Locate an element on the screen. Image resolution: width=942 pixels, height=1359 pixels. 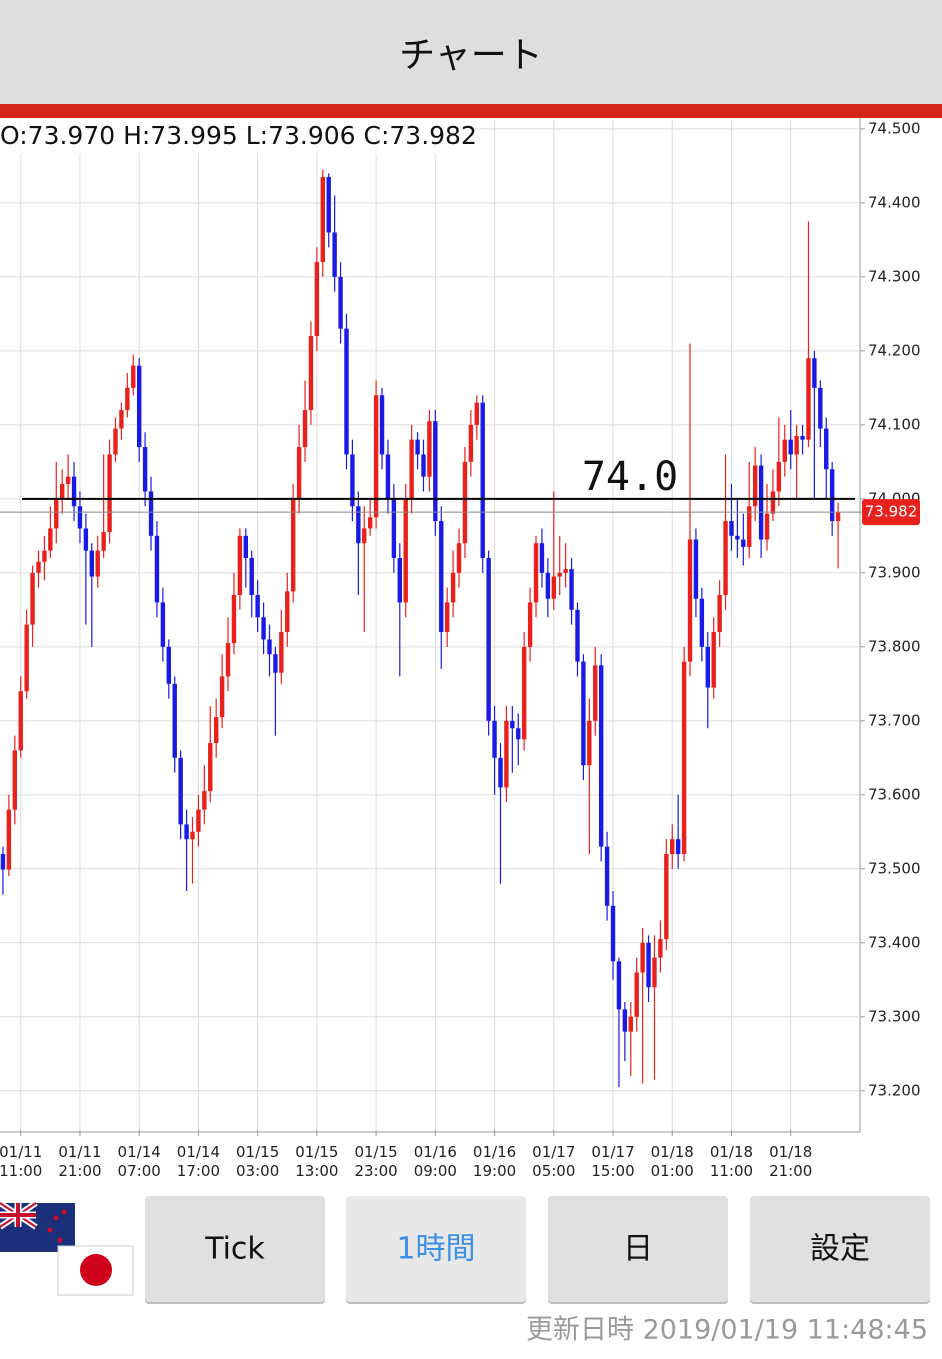
button-label: 1時間 is located at coordinates (435, 1249).